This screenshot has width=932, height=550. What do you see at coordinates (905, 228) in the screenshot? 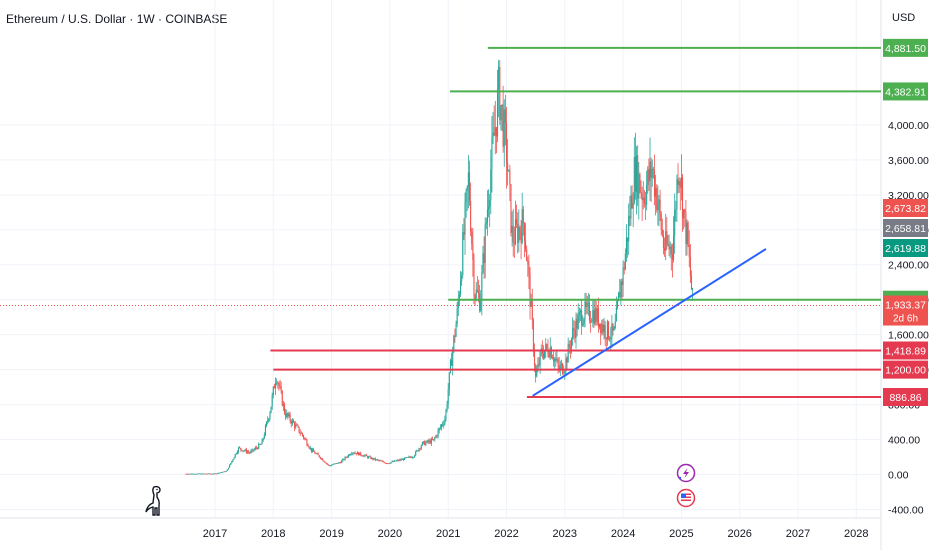
I see `price-tag-bg` at bounding box center [905, 228].